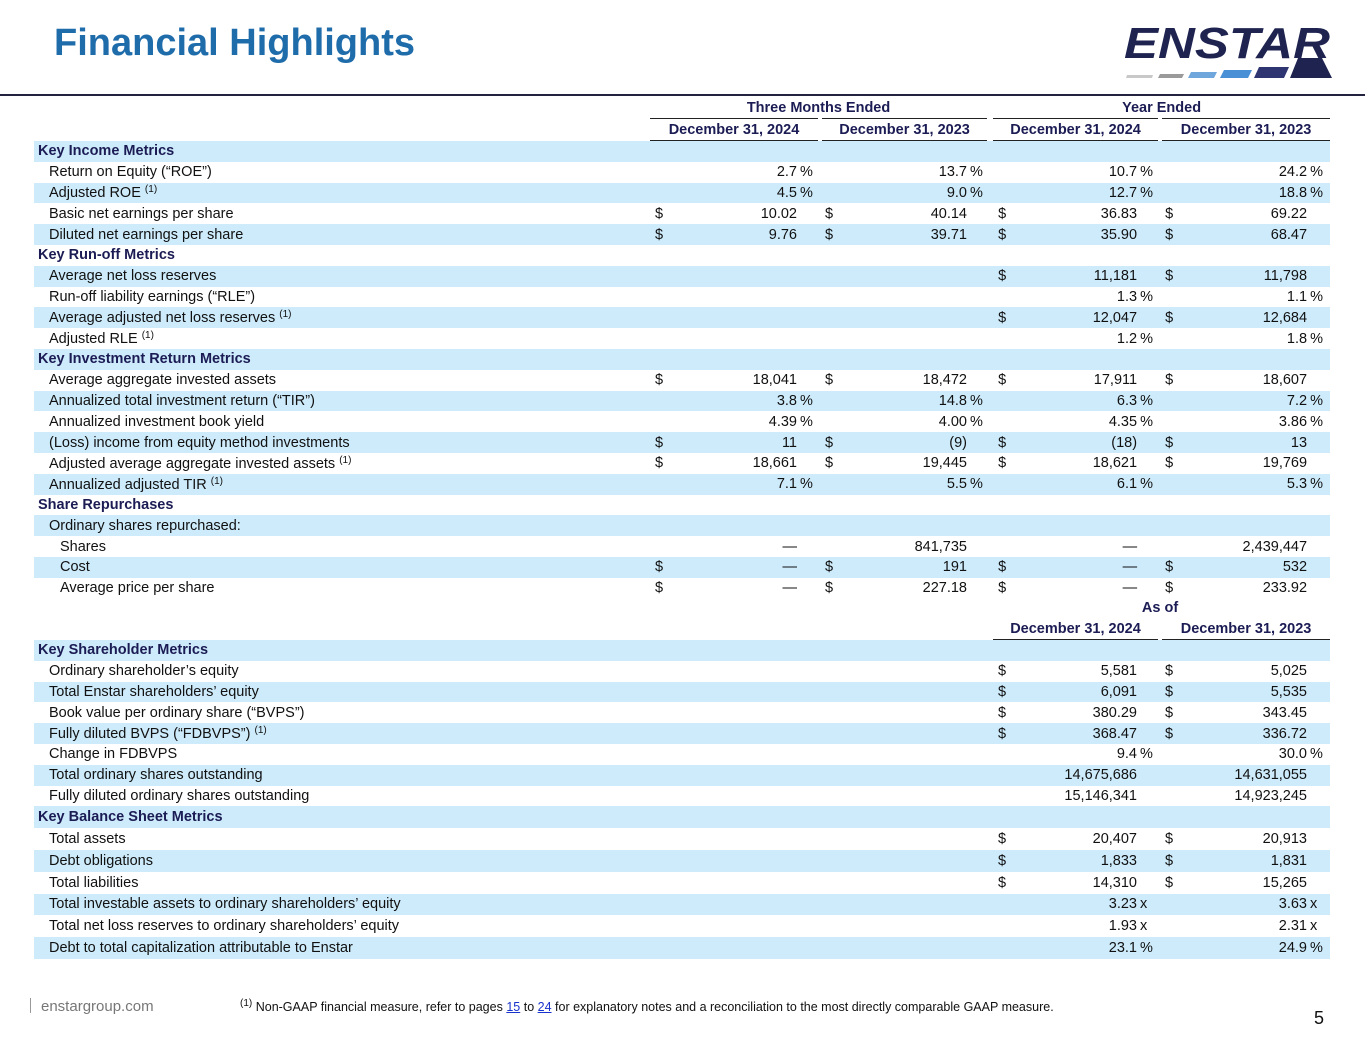  I want to click on row-label-text: Average aggregate invested assets, so click(163, 380).